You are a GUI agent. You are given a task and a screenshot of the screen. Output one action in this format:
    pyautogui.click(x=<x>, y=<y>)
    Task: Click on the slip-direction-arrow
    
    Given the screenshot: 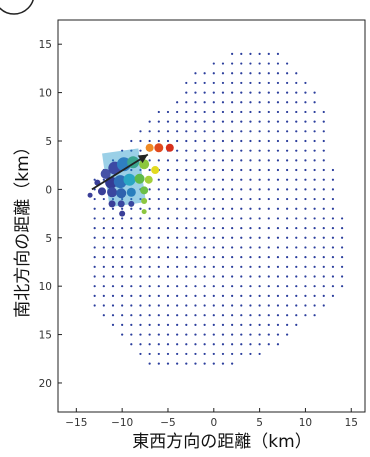 What is the action you would take?
    pyautogui.click(x=120, y=172)
    